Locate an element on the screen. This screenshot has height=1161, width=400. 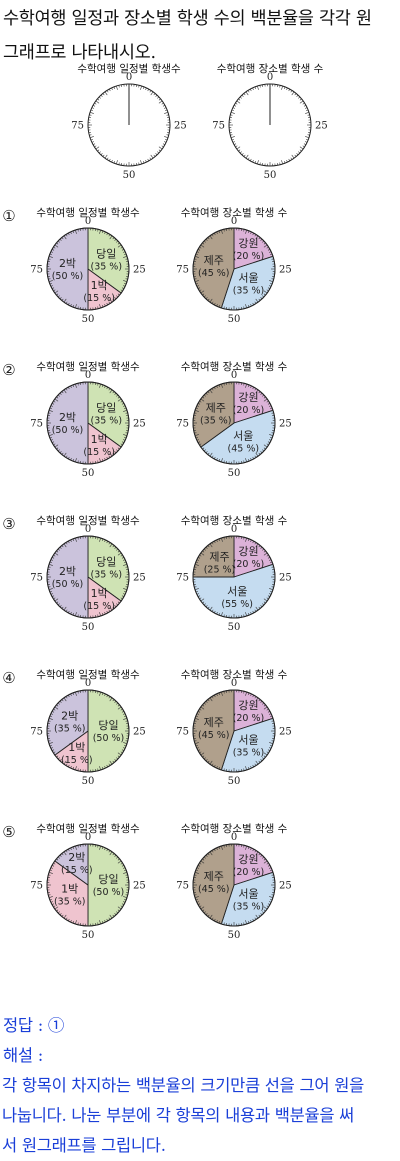
option-number: ④ is located at coordinates (8, 678).